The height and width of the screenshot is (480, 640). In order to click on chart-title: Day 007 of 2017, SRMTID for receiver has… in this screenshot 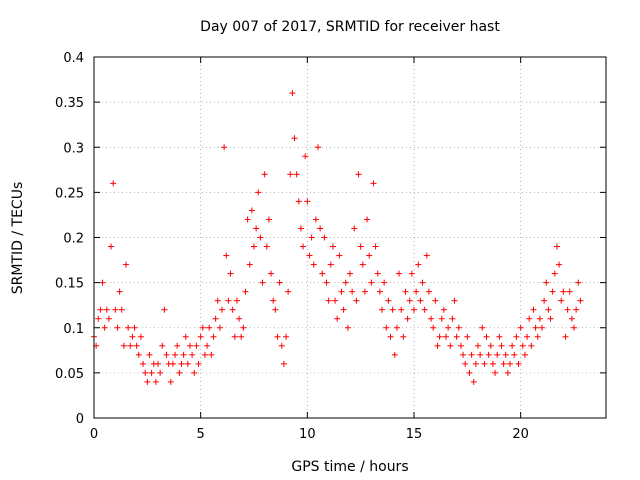, I will do `click(350, 27)`.